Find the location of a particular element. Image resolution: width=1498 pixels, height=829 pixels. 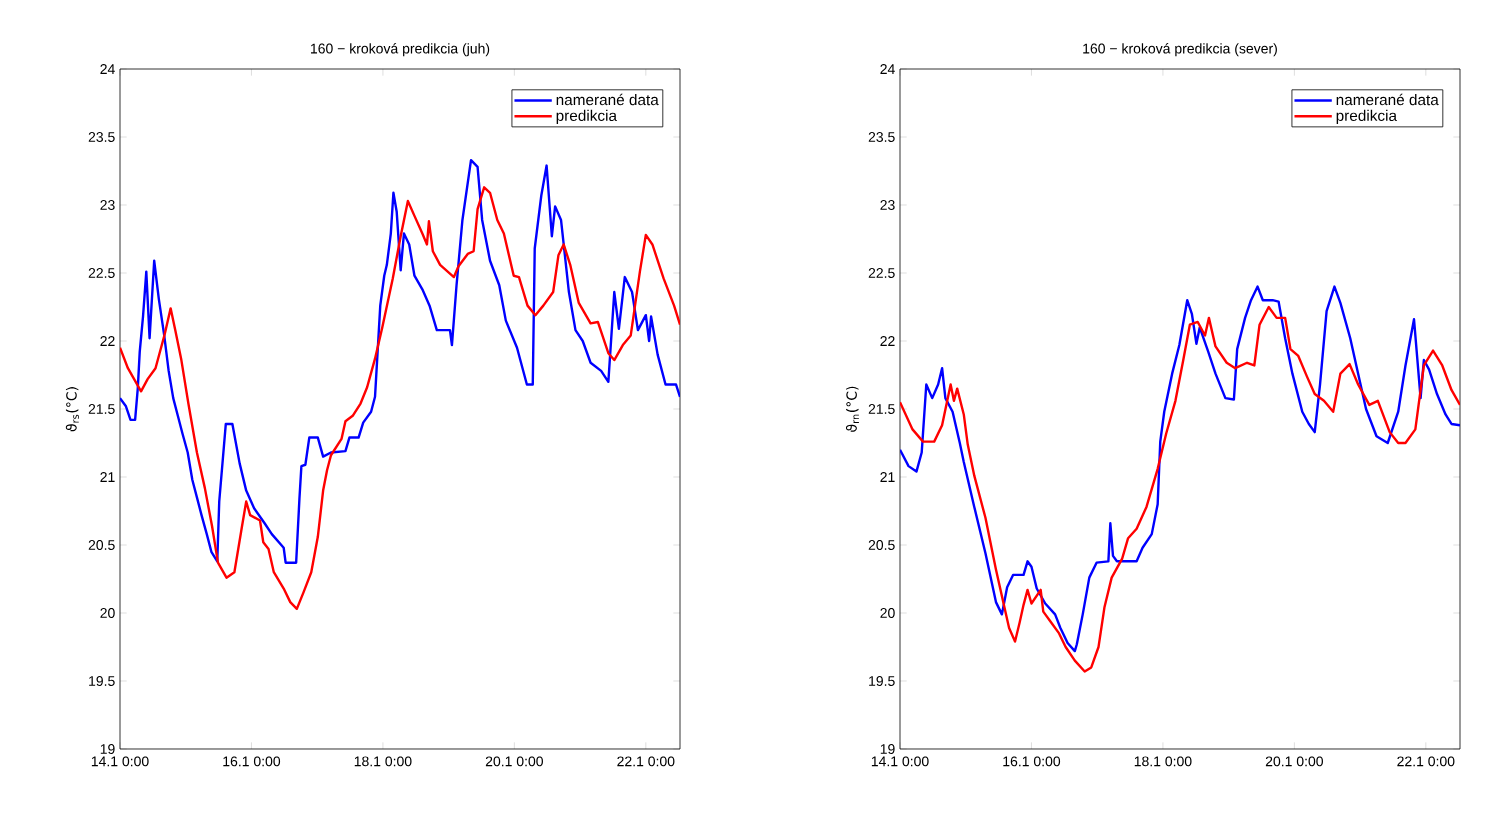

chart-title: 160 − kroková predikcia (juh) is located at coordinates (400, 50).